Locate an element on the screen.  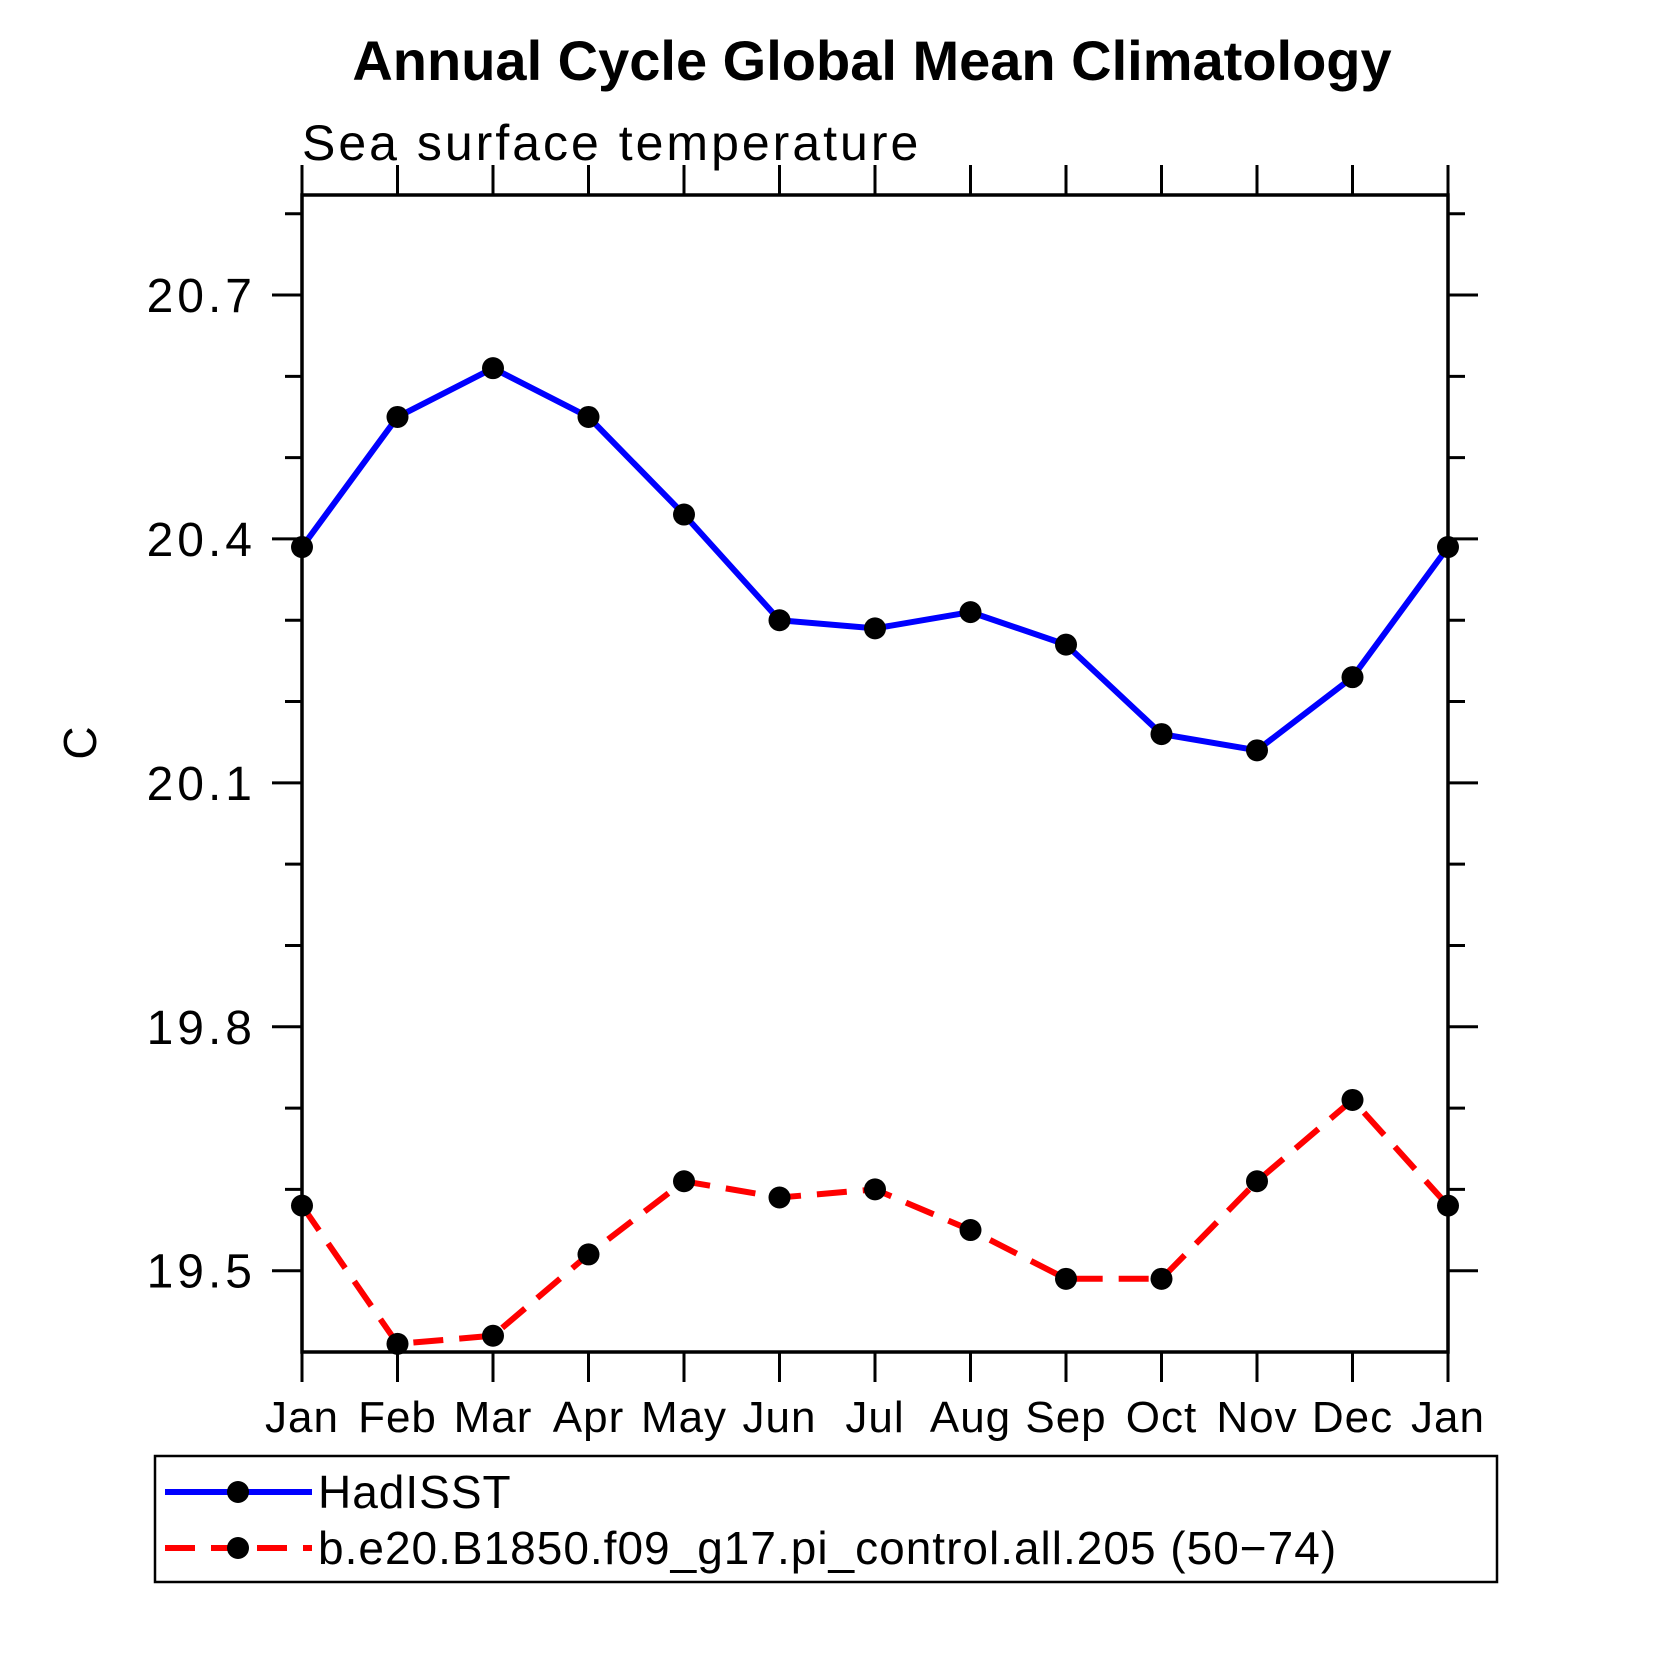
y-tick-label: 20.4 is located at coordinates (201, 540).